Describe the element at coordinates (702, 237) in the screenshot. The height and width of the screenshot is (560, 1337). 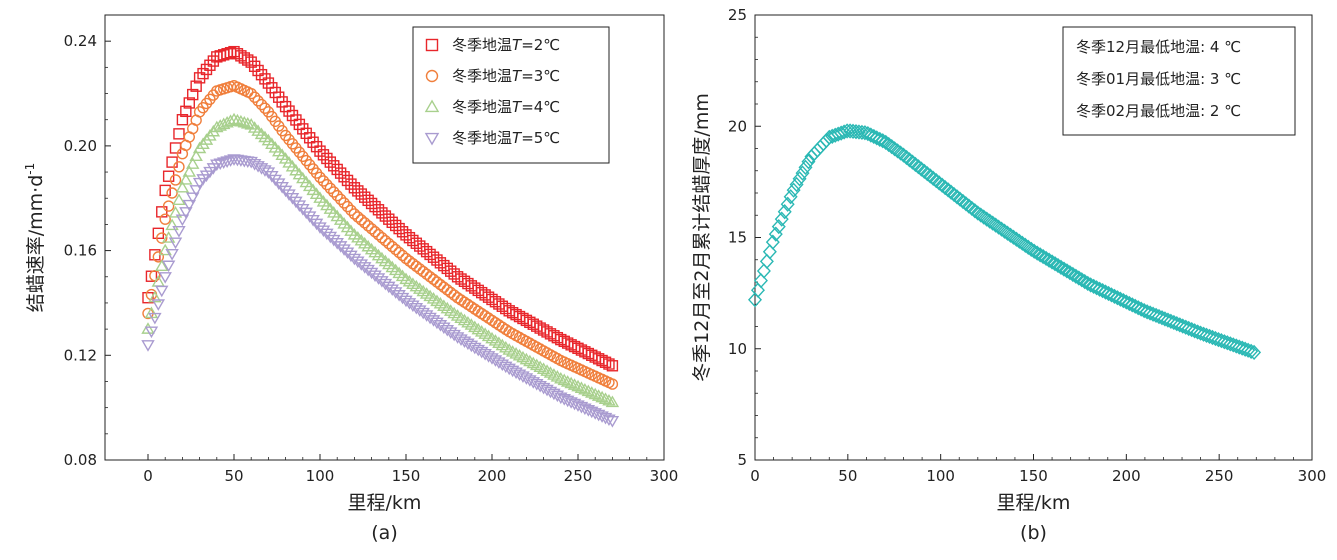
I see `y-axis-label: 冬季12月至2月累计结蜡厚度/mm` at that location.